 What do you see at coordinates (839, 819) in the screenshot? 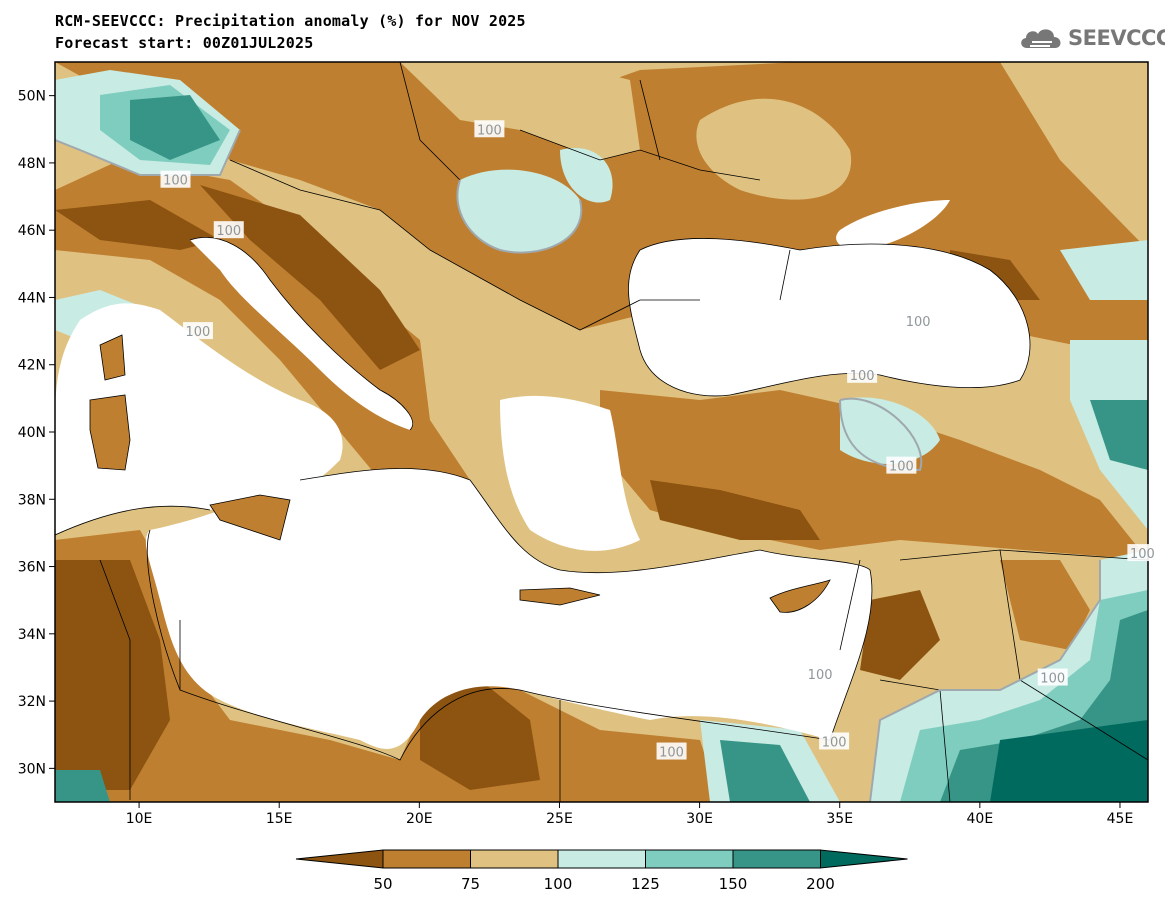
I see `lon-tick-label: 35E` at bounding box center [839, 819].